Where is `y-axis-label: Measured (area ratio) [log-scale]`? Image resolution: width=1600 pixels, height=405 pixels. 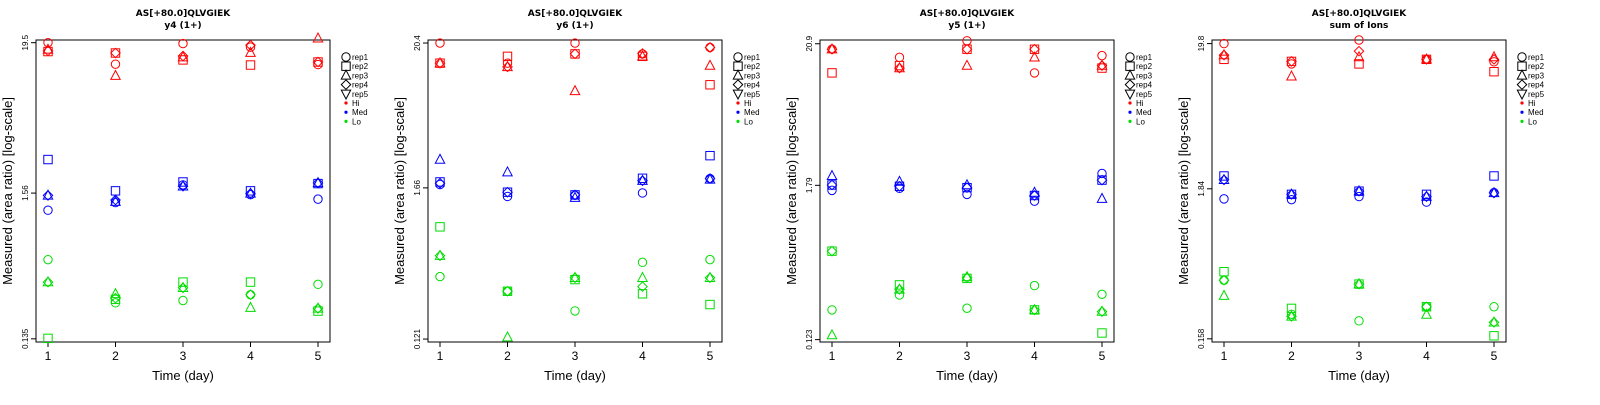 y-axis-label: Measured (area ratio) [log-scale] is located at coordinates (1183, 191).